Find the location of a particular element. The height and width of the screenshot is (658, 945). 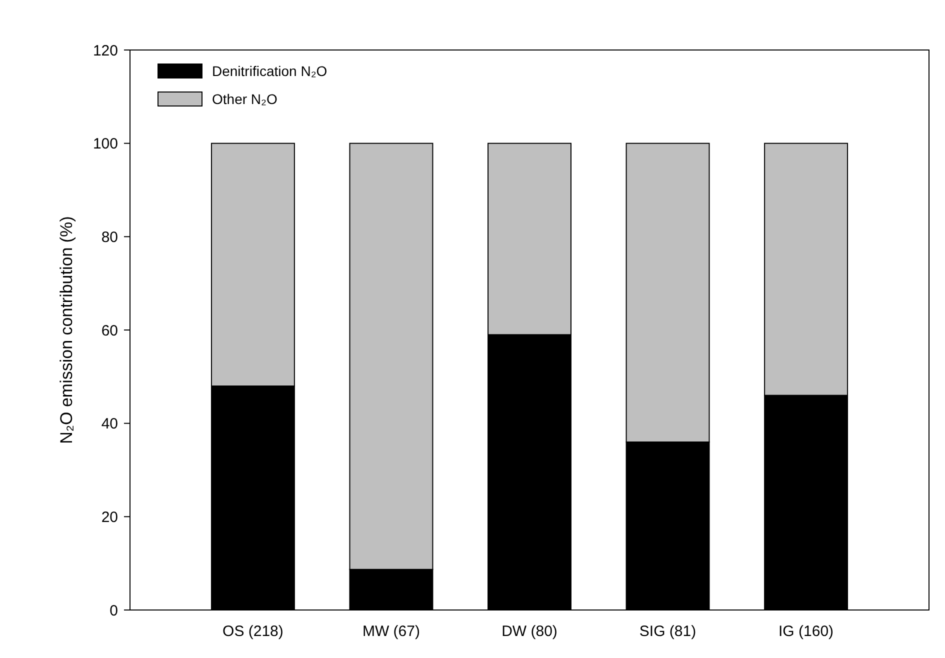

y-axis-title: N₂O emission contribution (%) is located at coordinates (66, 330).